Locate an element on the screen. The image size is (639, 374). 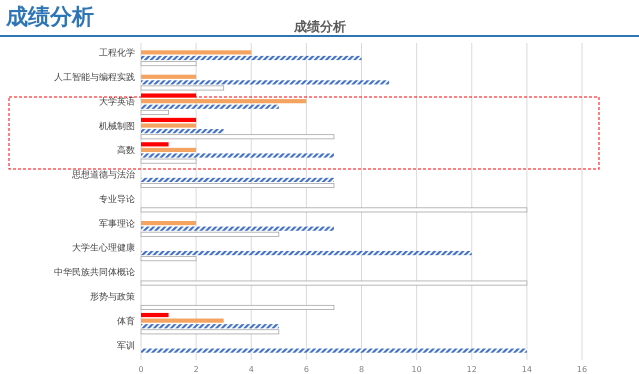
y-tick-label: 形势与政策 is located at coordinates (112, 297).